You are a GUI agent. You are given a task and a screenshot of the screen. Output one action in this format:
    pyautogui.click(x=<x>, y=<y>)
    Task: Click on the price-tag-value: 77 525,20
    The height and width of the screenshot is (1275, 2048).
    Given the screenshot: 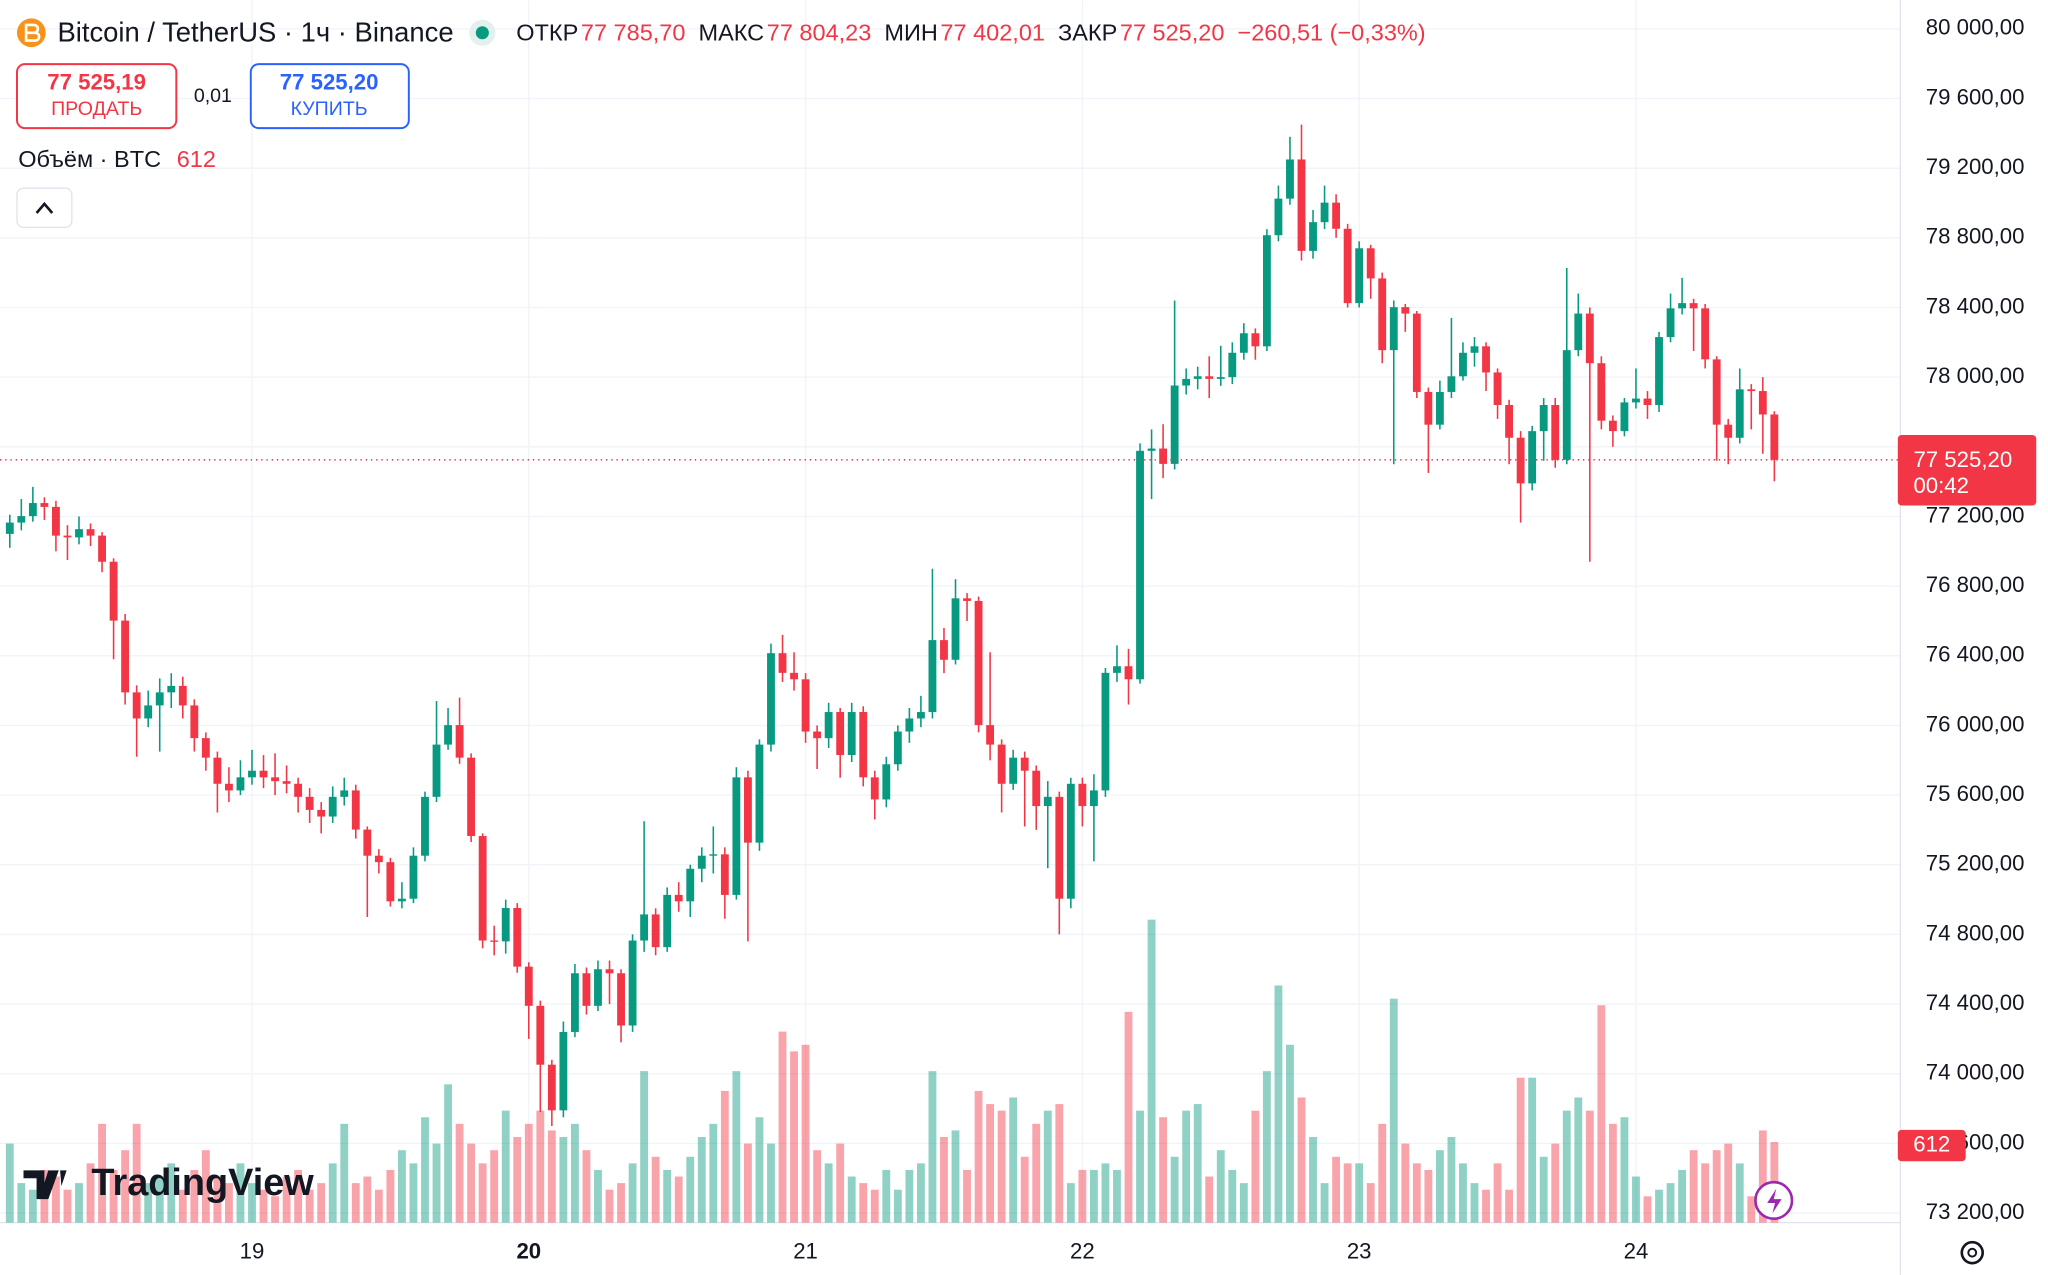 What is the action you would take?
    pyautogui.click(x=1962, y=459)
    